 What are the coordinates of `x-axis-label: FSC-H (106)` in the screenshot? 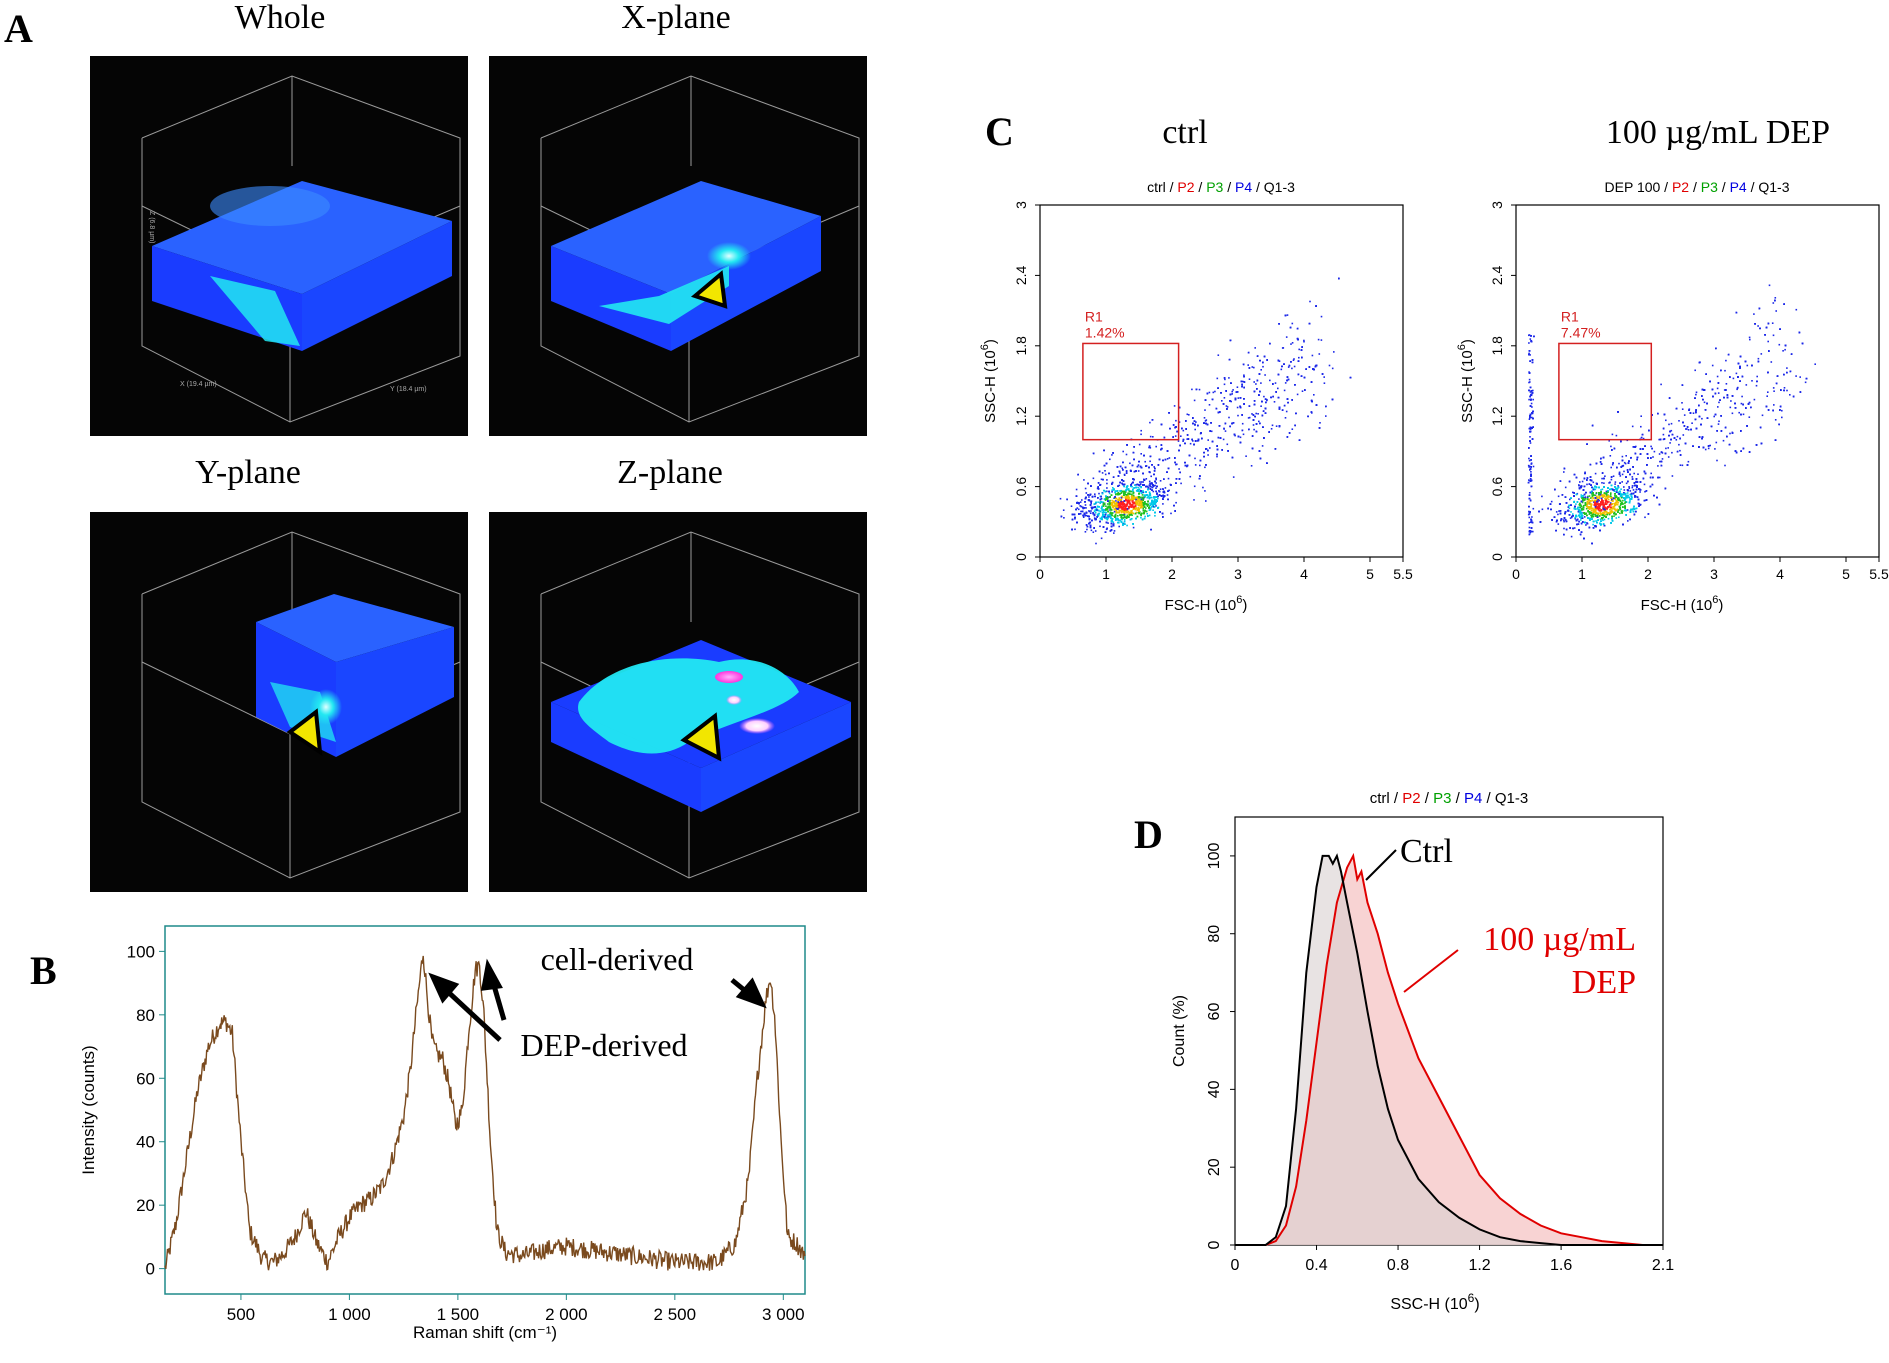 It's located at (1206, 604).